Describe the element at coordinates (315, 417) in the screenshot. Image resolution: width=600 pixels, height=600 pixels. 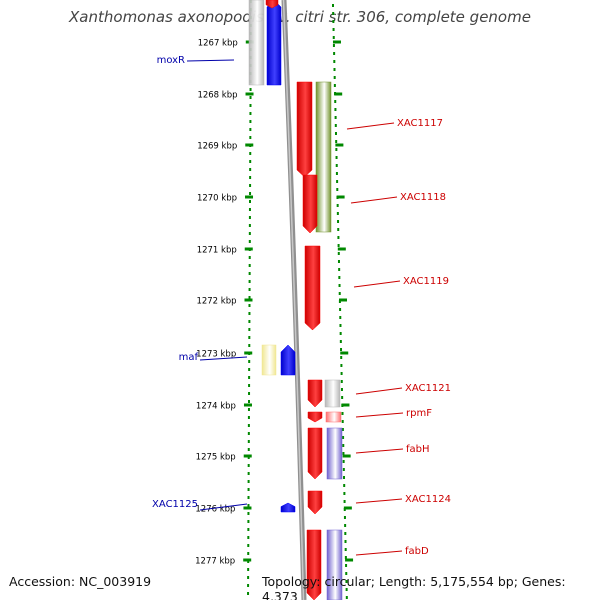
I see `gene-rpmF` at that location.